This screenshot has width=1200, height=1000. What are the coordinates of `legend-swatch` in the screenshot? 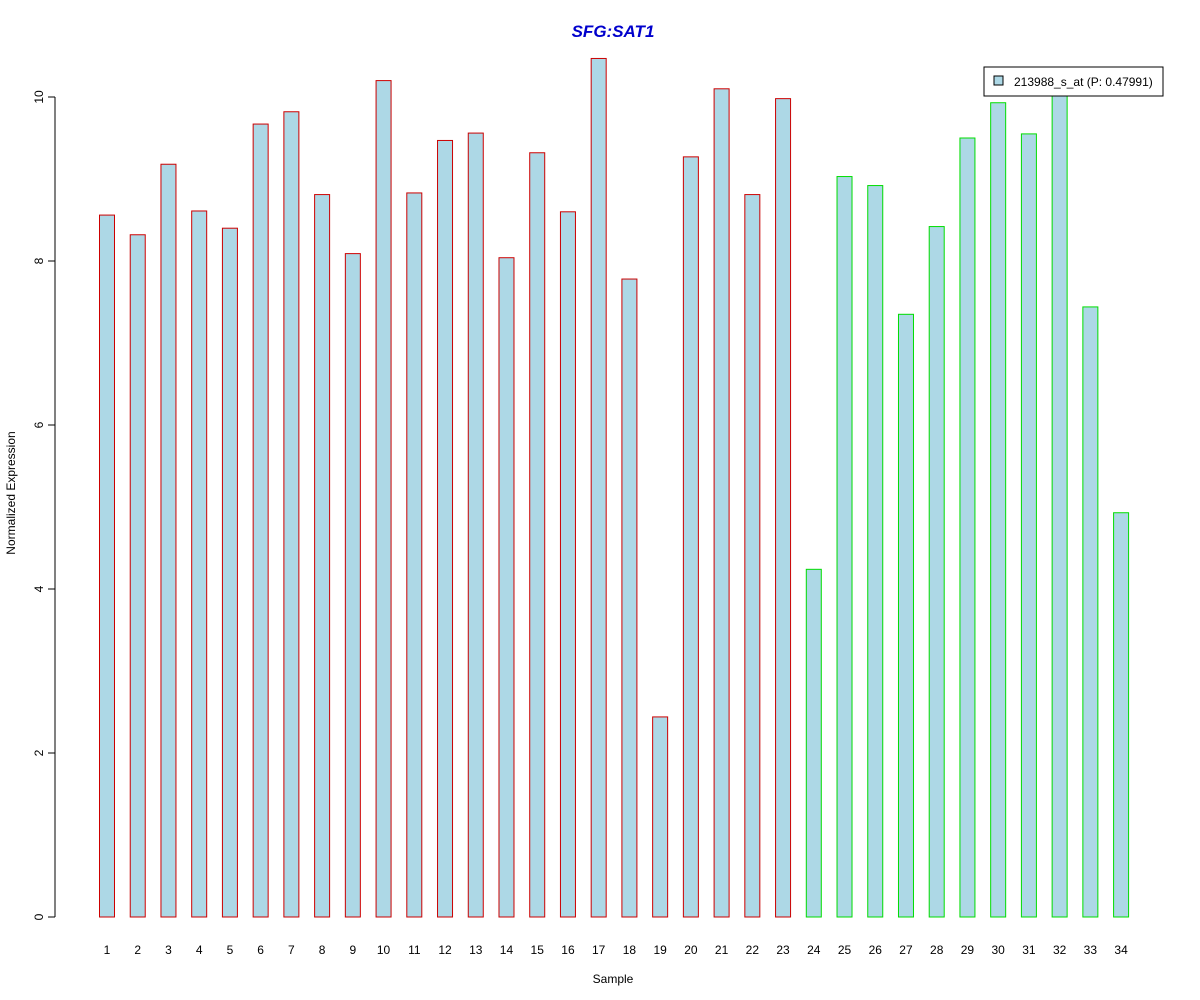 It's located at (998, 80).